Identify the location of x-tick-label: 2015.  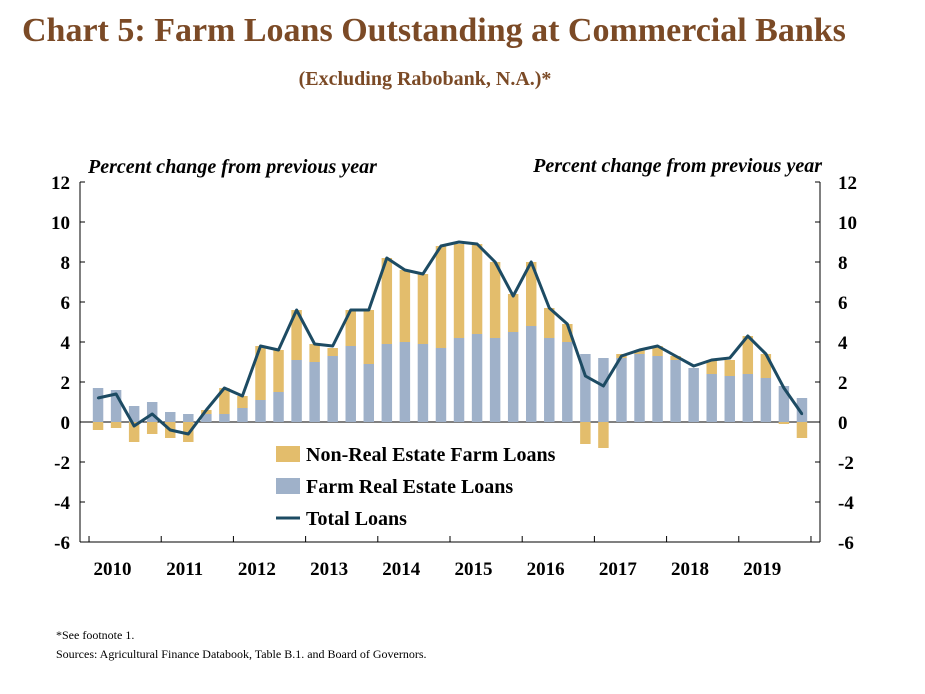
(473, 569).